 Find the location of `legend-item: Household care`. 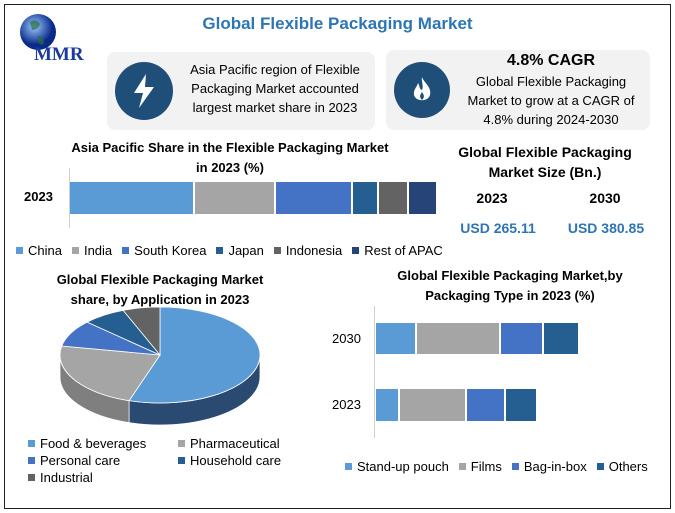

legend-item: Household care is located at coordinates (238, 460).